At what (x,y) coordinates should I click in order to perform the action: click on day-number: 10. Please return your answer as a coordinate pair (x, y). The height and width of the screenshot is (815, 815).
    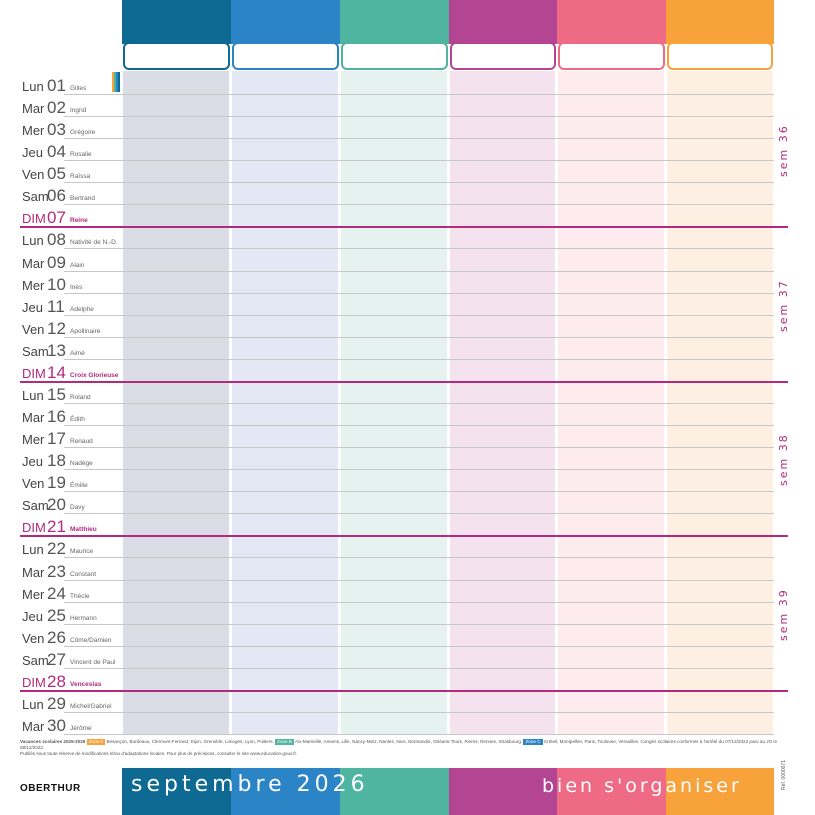
    Looking at the image, I should click on (56, 284).